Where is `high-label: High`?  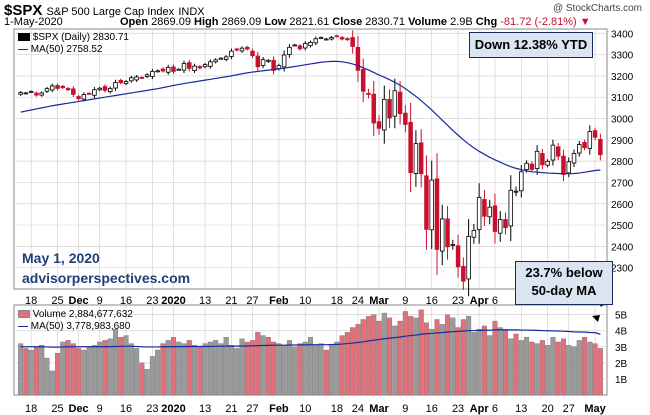
high-label: High is located at coordinates (206, 22).